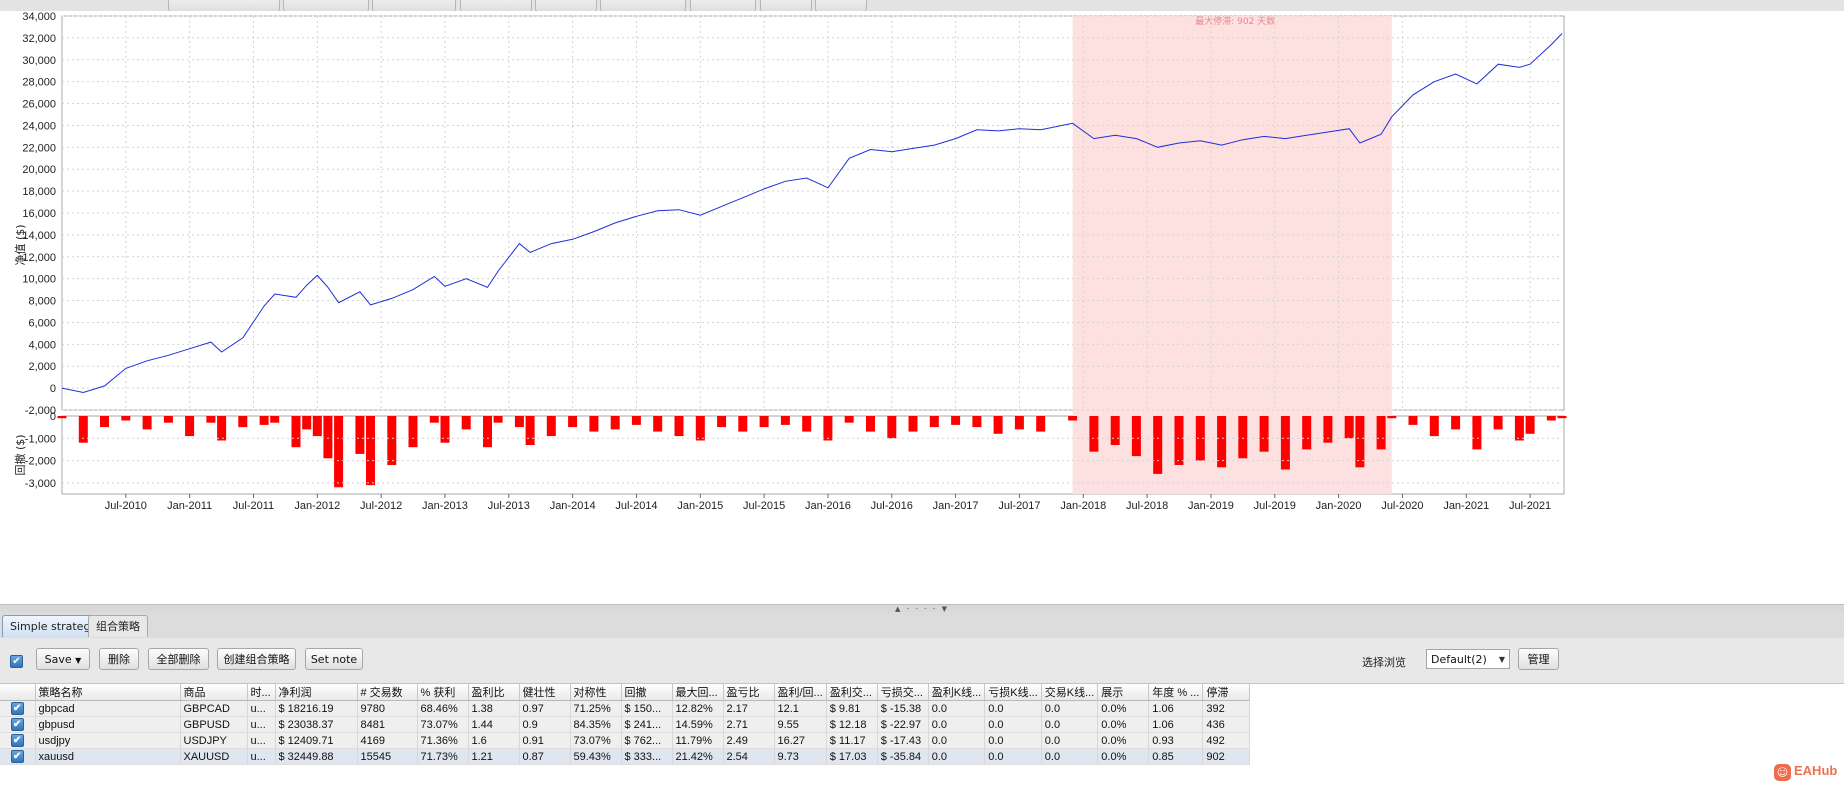 This screenshot has width=1844, height=788. I want to click on x-tick-label: Jul-2011, so click(253, 506).